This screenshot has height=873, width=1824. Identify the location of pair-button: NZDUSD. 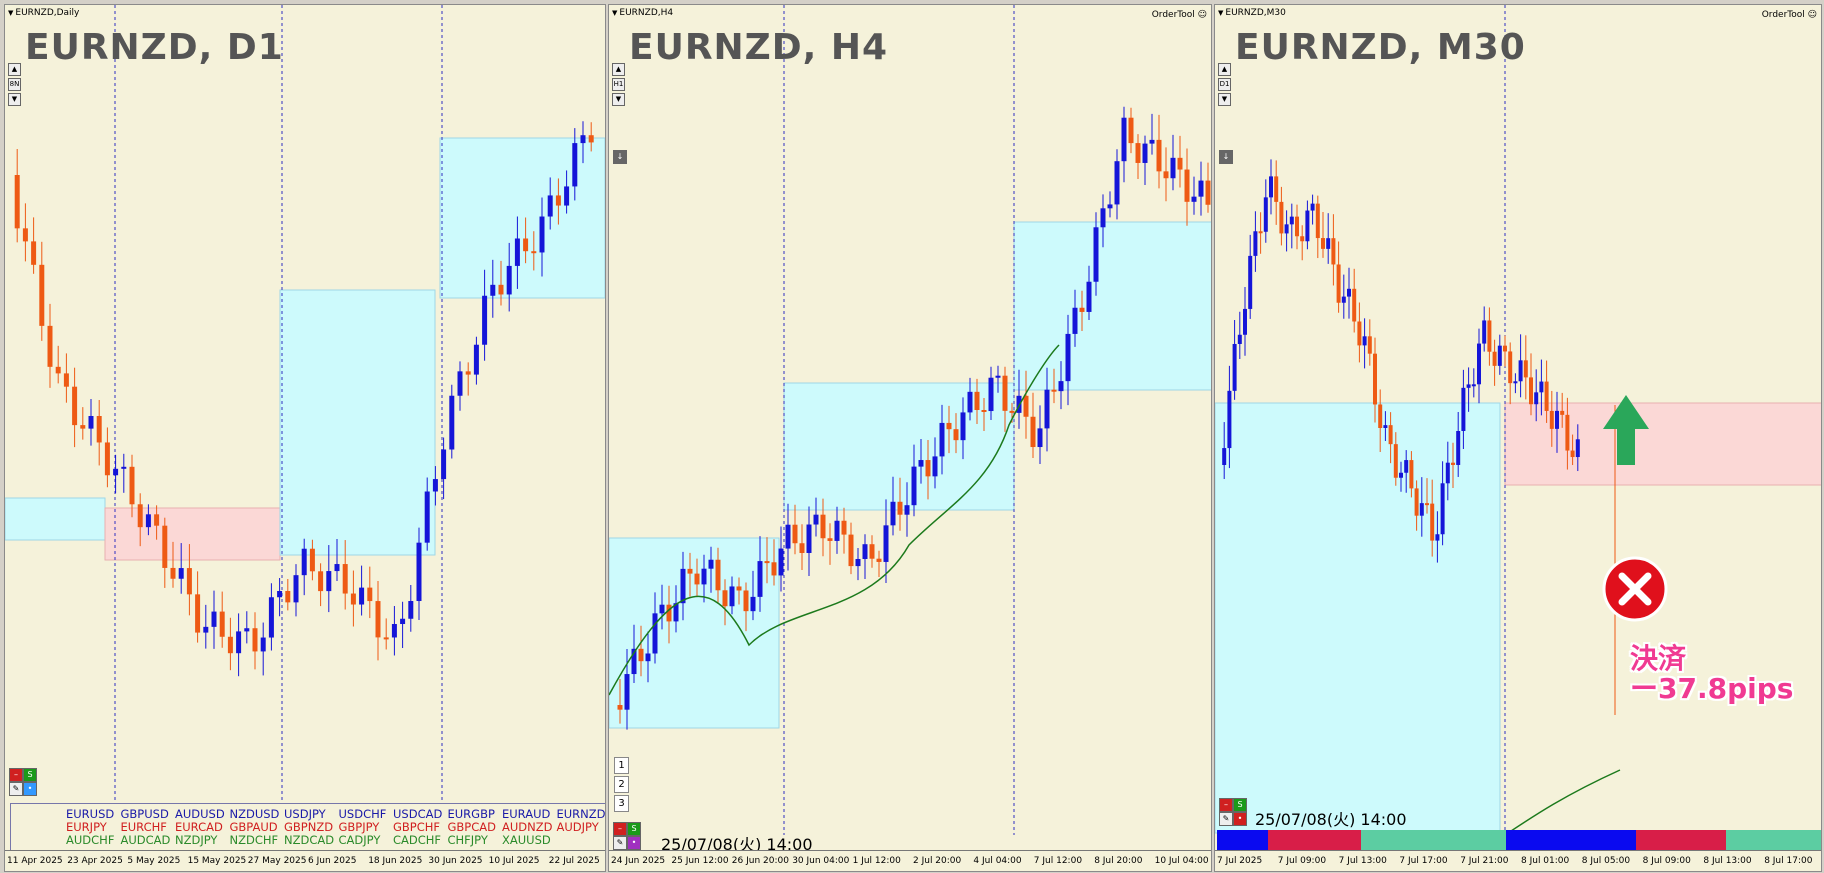
(254, 814).